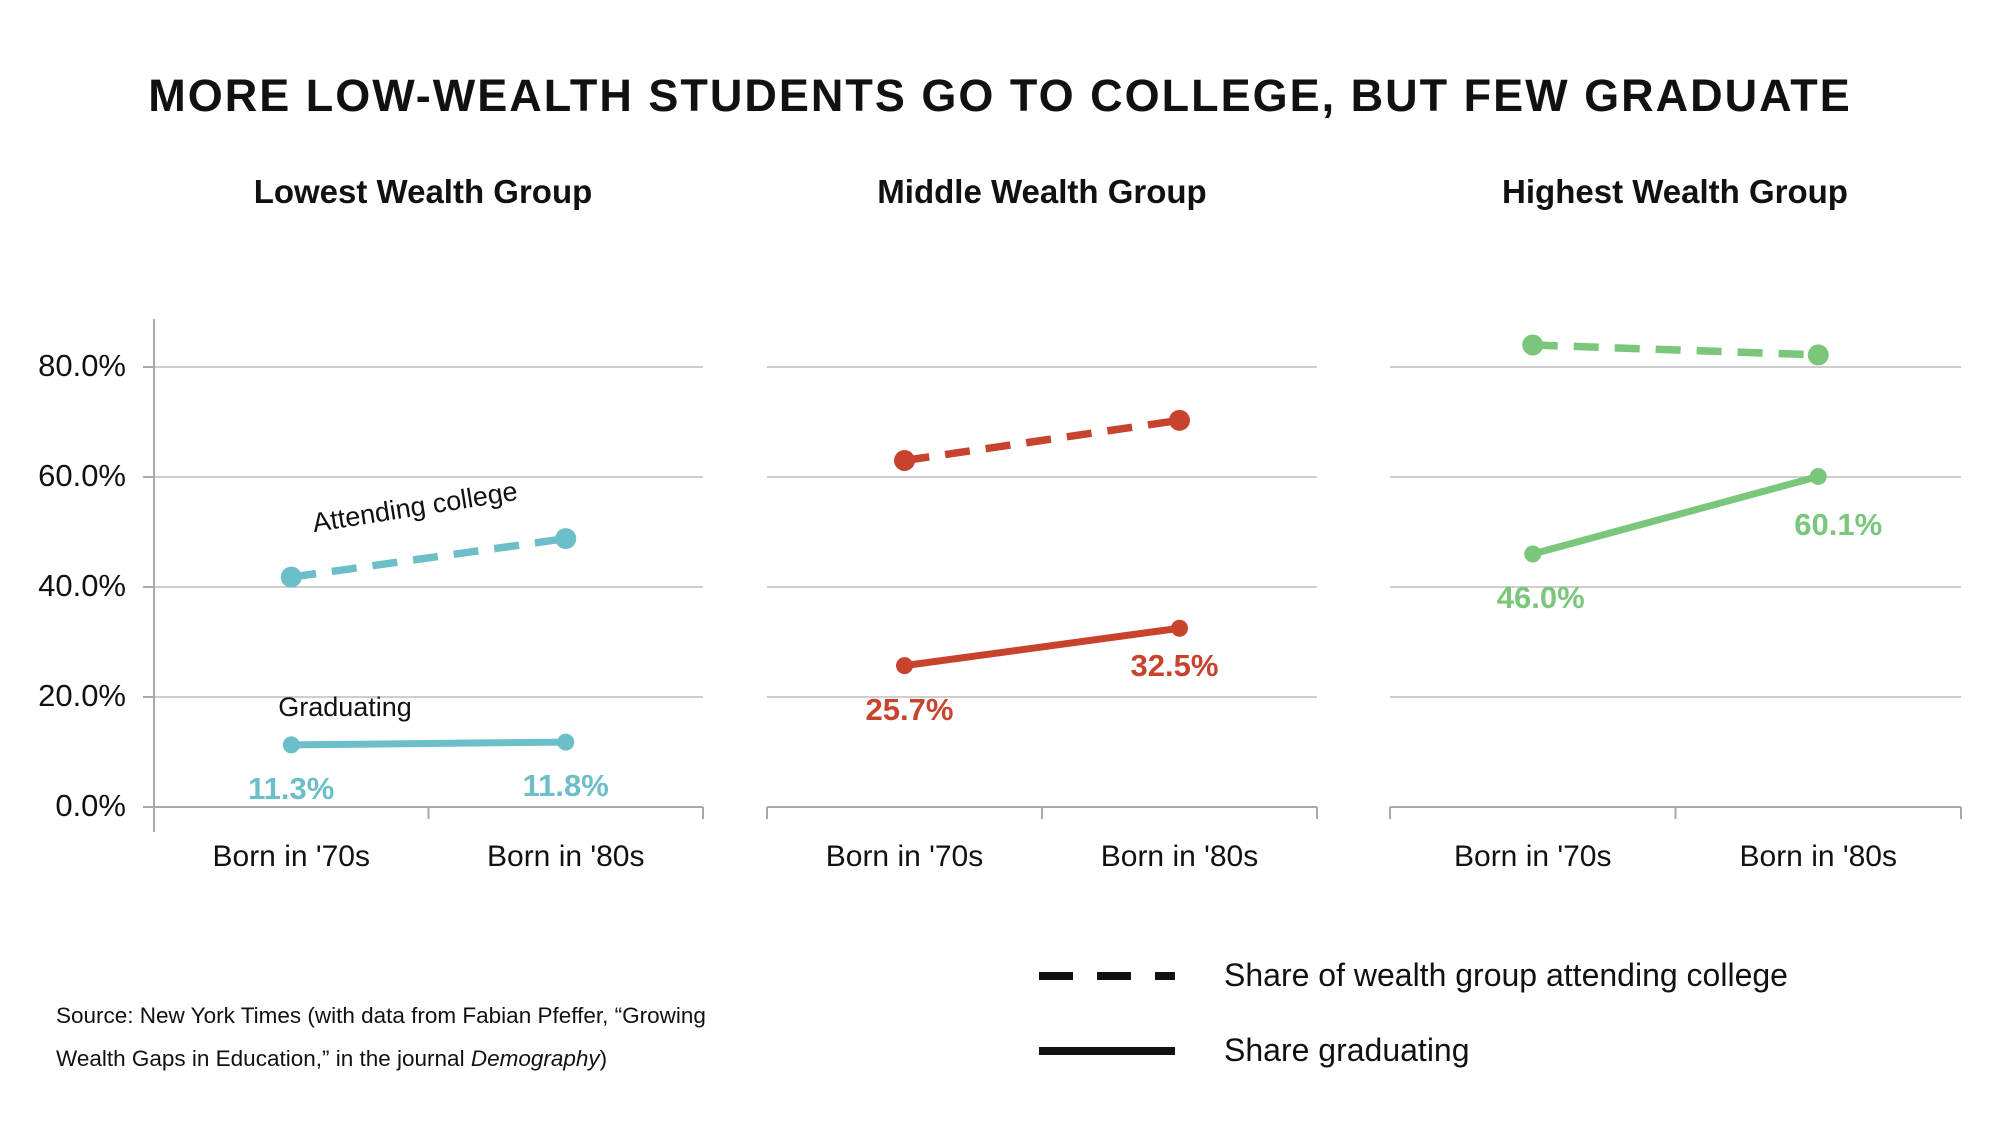 Image resolution: width=2000 pixels, height=1125 pixels. What do you see at coordinates (1675, 191) in the screenshot?
I see `panel-title-highest: Highest Wealth Group` at bounding box center [1675, 191].